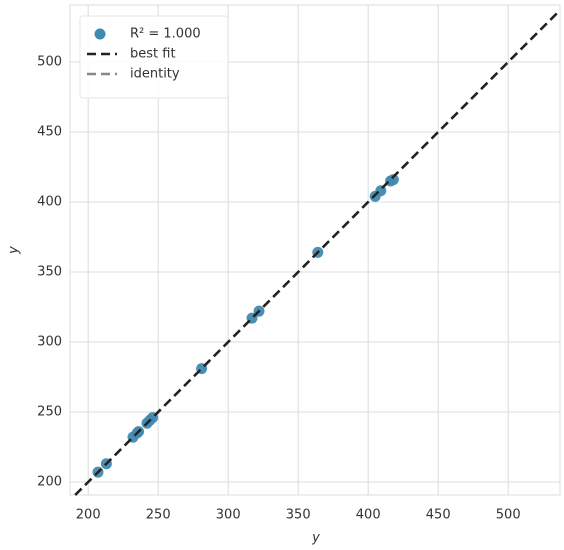 The width and height of the screenshot is (564, 550). What do you see at coordinates (158, 515) in the screenshot?
I see `x-tick-label: 250` at bounding box center [158, 515].